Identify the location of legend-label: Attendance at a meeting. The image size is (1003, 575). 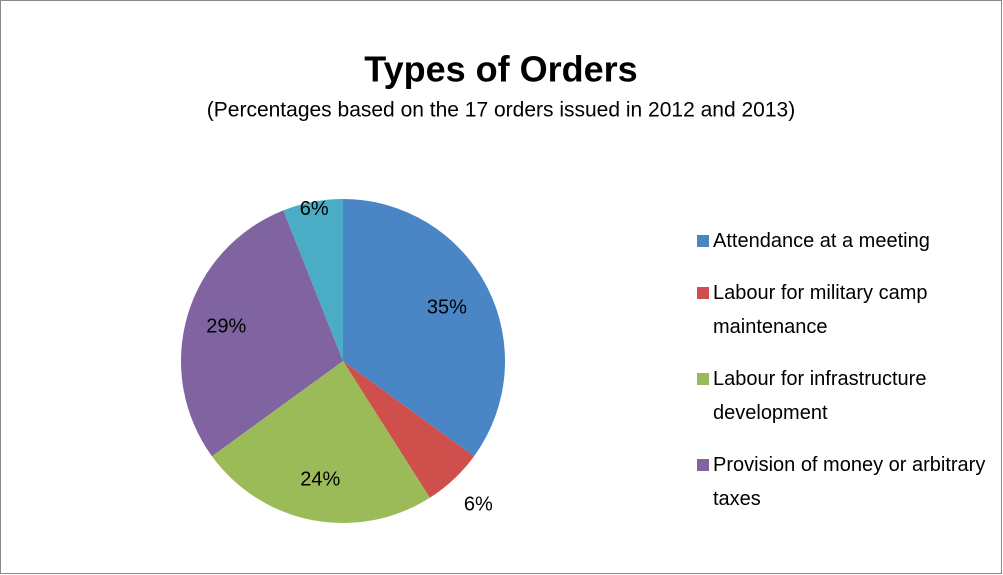
(821, 241).